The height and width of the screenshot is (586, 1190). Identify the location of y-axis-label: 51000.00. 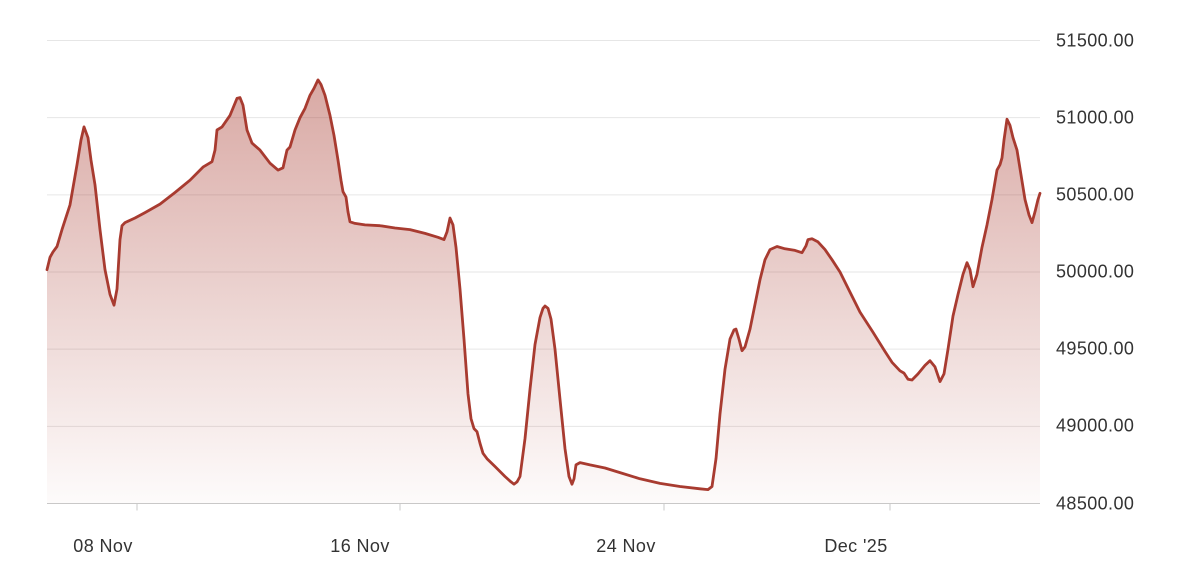
(1095, 117).